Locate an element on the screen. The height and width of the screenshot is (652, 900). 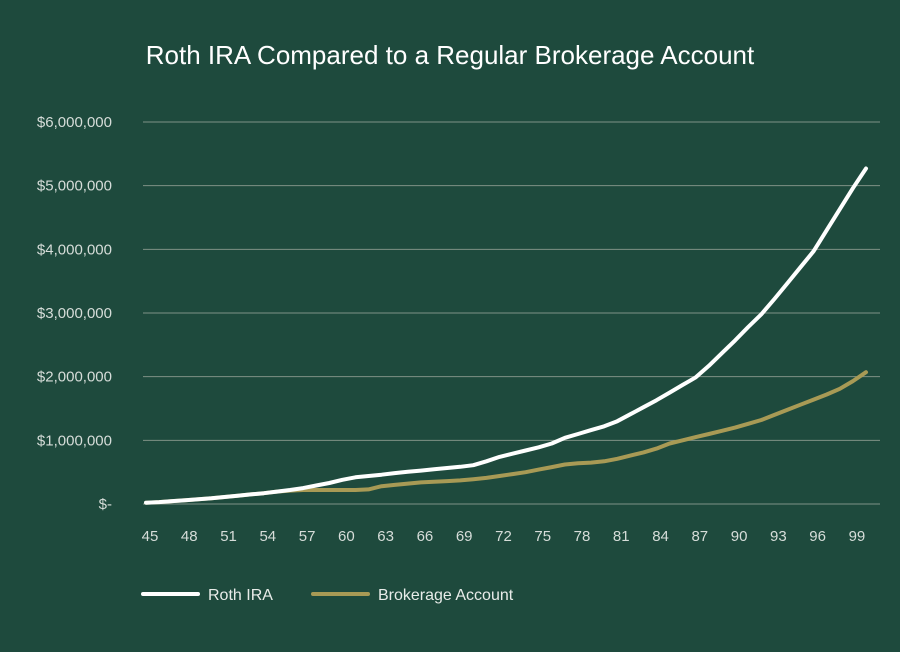
x-tick-label: 90 is located at coordinates (739, 536).